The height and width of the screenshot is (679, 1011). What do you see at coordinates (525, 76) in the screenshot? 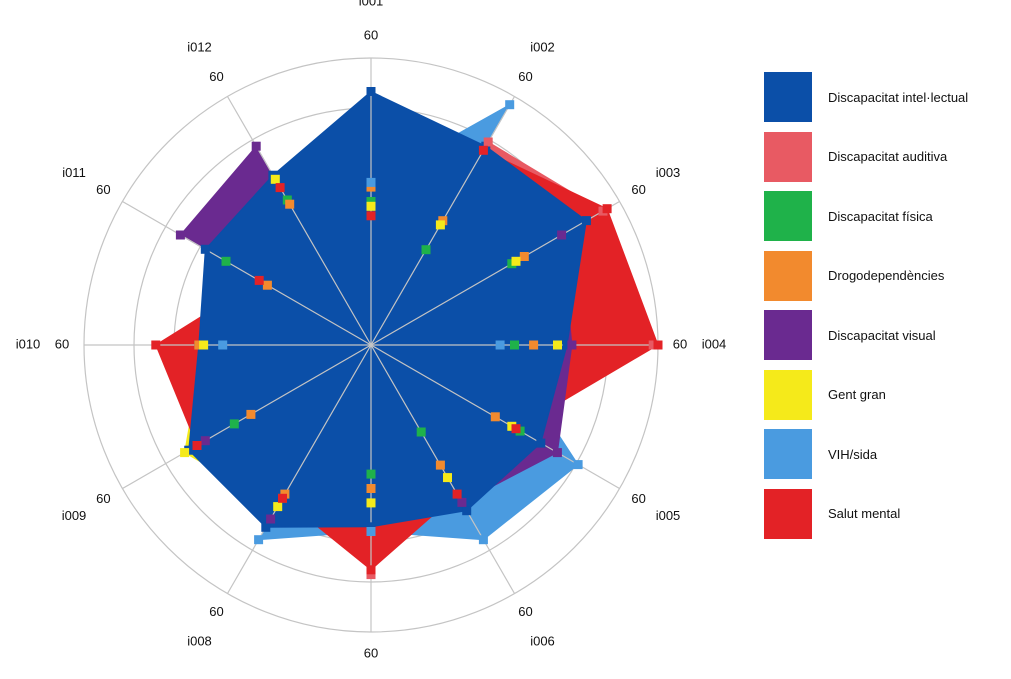
I see `axis-max-label-i002: 60` at bounding box center [525, 76].